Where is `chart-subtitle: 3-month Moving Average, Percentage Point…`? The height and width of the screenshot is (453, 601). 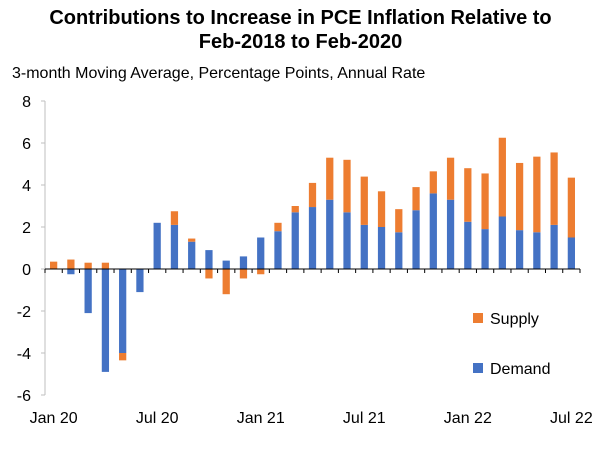
chart-subtitle: 3-month Moving Average, Percentage Point… is located at coordinates (219, 73).